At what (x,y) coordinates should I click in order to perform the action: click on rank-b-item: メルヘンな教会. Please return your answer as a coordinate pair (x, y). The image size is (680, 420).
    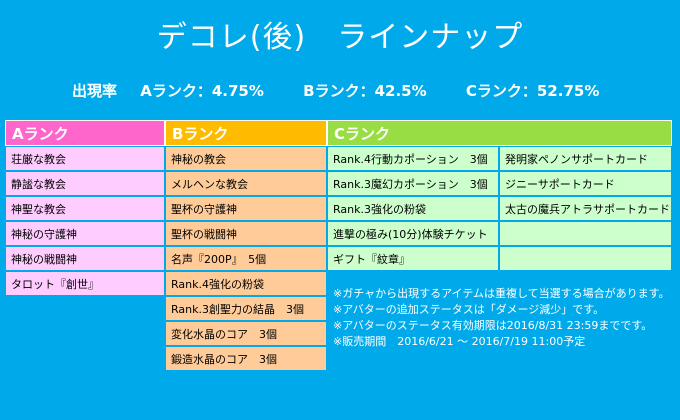
    Looking at the image, I should click on (246, 183).